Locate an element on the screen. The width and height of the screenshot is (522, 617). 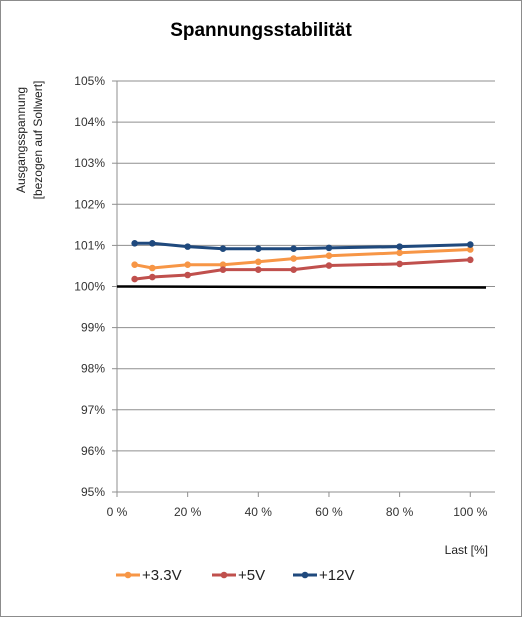
y-tick-label: 105% is located at coordinates (89, 81).